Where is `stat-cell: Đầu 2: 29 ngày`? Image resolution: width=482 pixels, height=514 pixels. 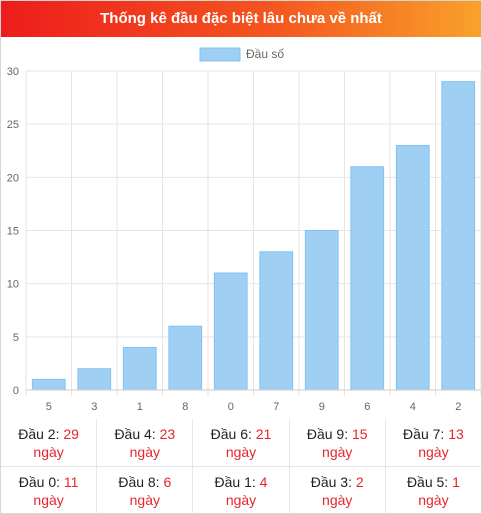 stat-cell: Đầu 2: 29 ngày is located at coordinates (48, 442).